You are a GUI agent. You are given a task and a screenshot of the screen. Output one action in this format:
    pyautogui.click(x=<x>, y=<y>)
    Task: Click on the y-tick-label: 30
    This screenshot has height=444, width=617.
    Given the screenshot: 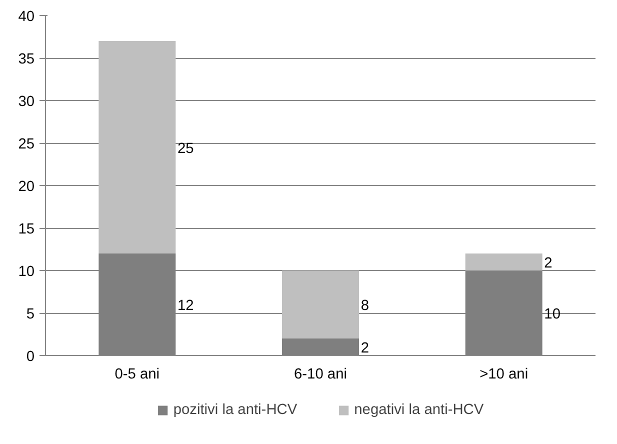 What is the action you would take?
    pyautogui.click(x=26, y=102)
    